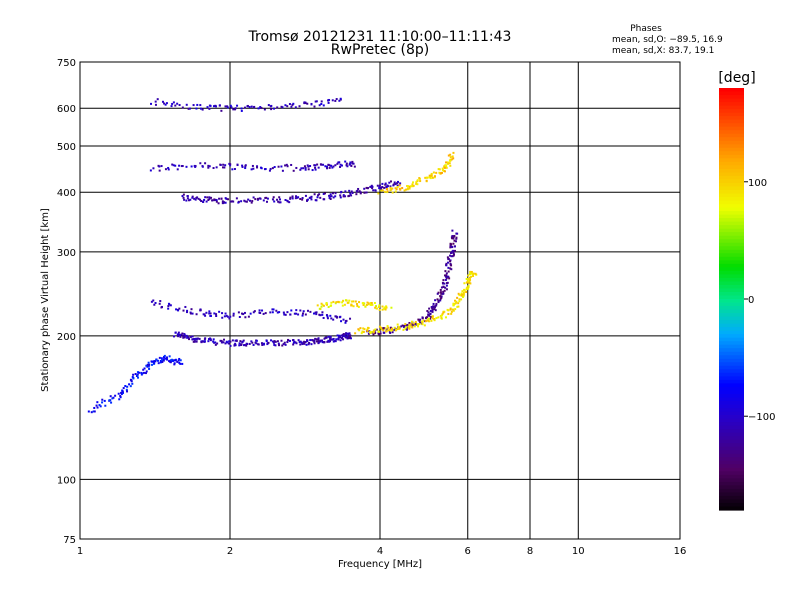 This screenshot has width=800, height=600. What do you see at coordinates (680, 551) in the screenshot?
I see `x-tick-label: 16` at bounding box center [680, 551].